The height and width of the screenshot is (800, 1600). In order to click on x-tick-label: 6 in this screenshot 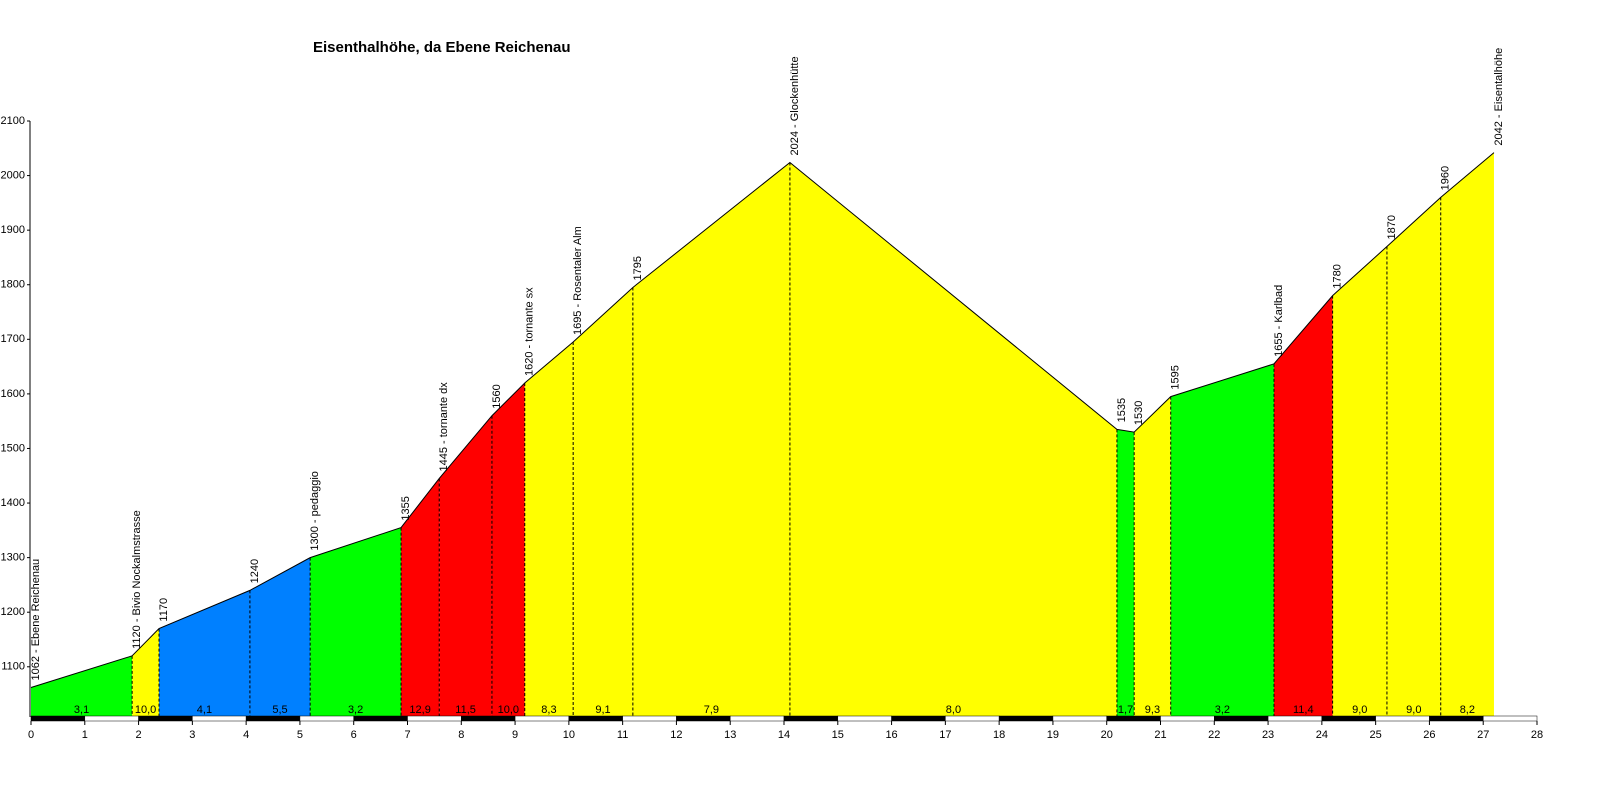, I will do `click(354, 735)`.